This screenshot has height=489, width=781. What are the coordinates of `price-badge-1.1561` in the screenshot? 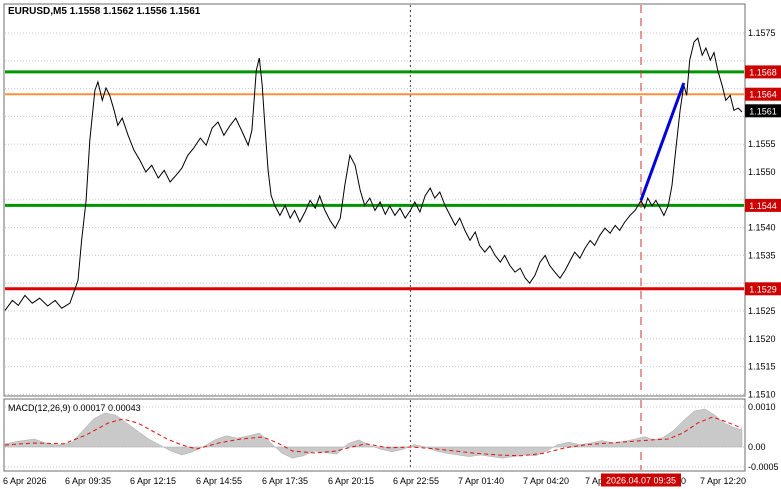 It's located at (763, 111).